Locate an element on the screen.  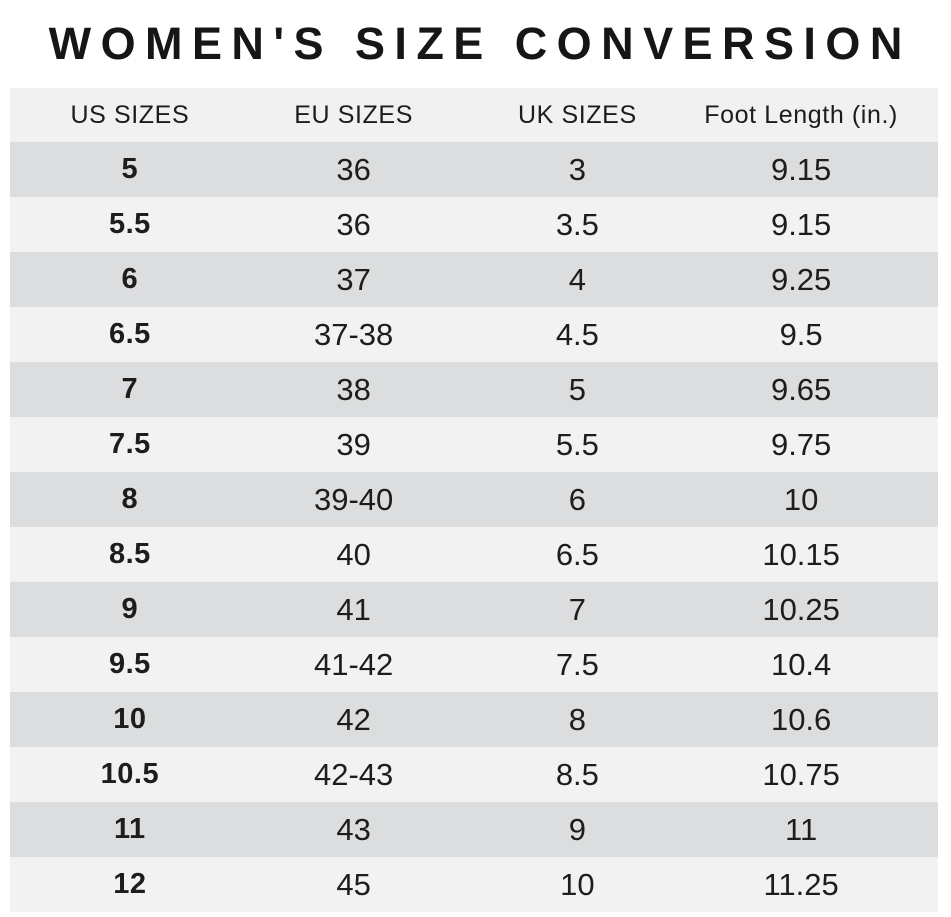
table-row: 8.5 40 6.5 10.15 is located at coordinates (474, 554).